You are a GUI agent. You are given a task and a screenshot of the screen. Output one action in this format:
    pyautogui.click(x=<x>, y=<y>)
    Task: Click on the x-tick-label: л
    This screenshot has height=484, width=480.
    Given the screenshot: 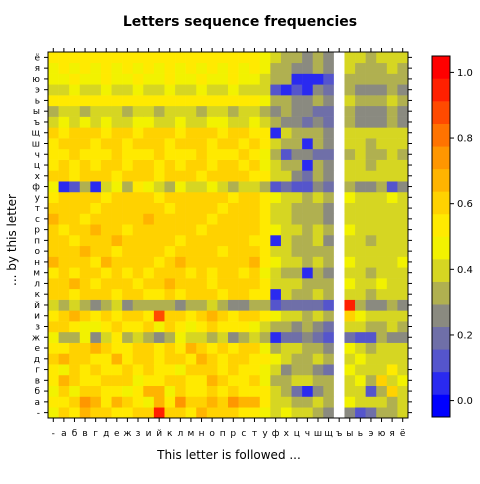 What is the action you would take?
    pyautogui.click(x=180, y=434)
    